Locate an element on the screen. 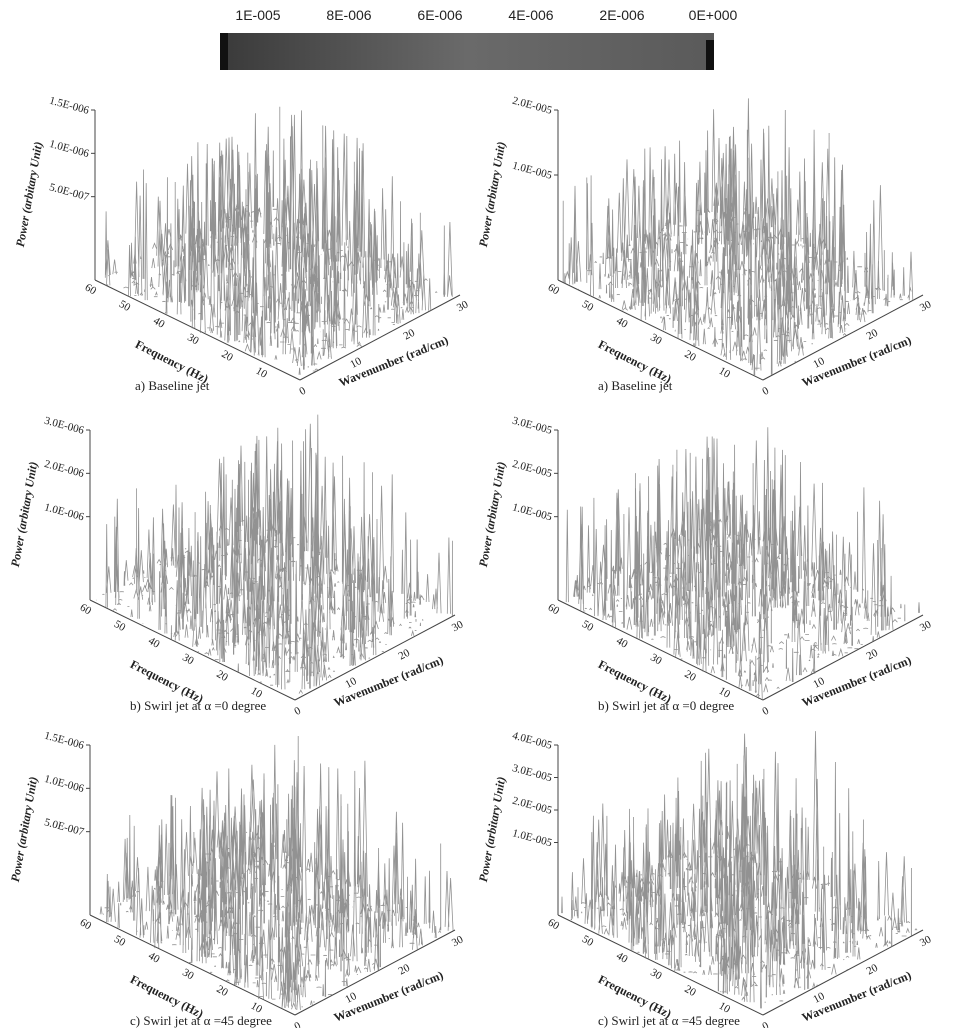 The image size is (958, 1028). colorbar is located at coordinates (467, 51).